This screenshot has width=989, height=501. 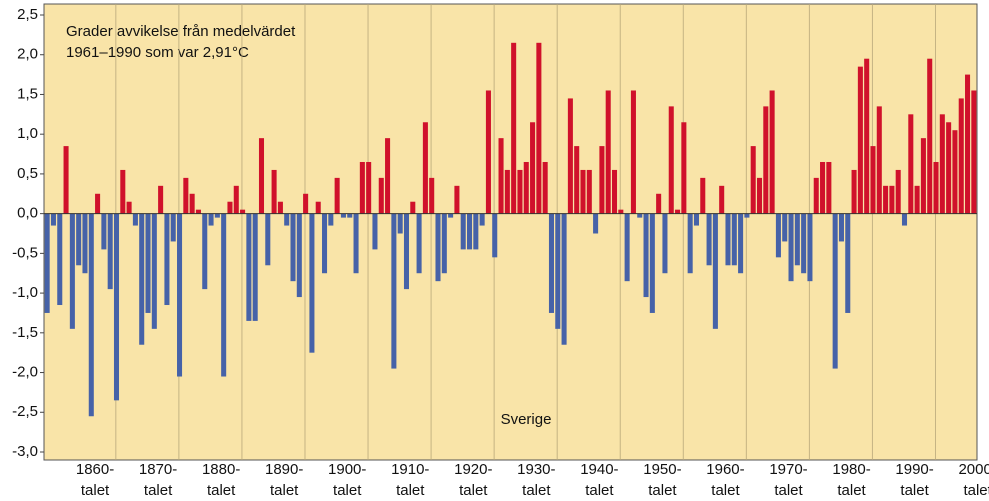 What do you see at coordinates (973, 469) in the screenshot?
I see `x-tick-label: 2000-` at bounding box center [973, 469].